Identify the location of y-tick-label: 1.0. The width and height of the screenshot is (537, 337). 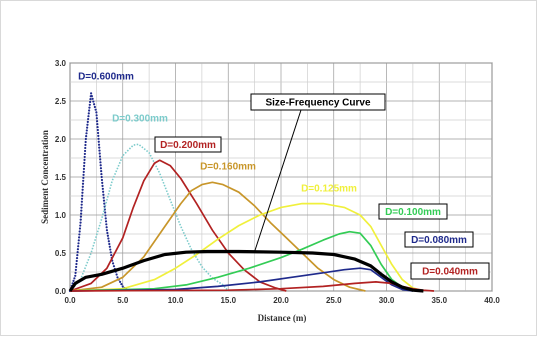
(61, 215).